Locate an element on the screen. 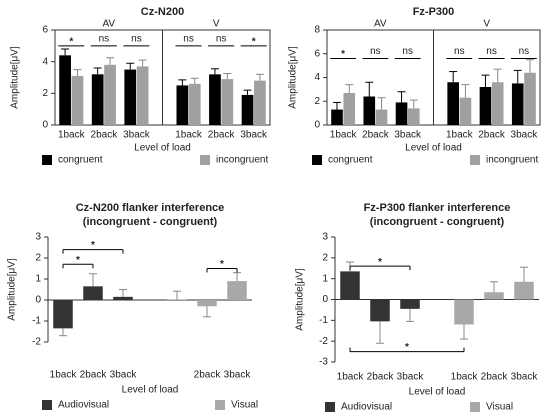 The image size is (550, 416). legend-label: Audiovisual is located at coordinates (366, 407).